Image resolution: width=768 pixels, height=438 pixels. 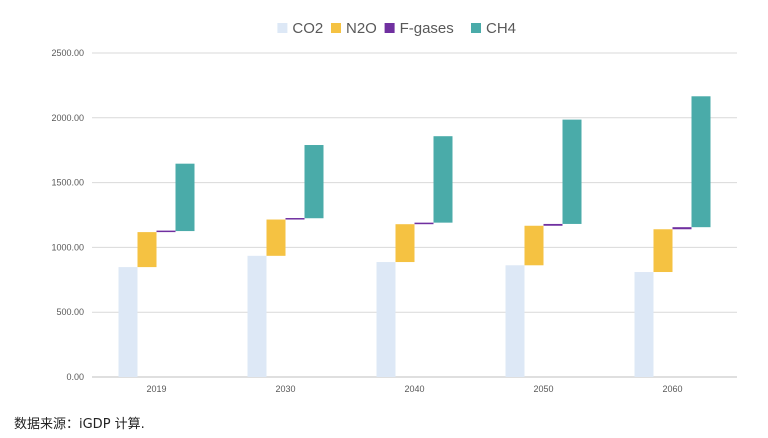 I want to click on y-tick-label: 2000.00, so click(x=67, y=118).